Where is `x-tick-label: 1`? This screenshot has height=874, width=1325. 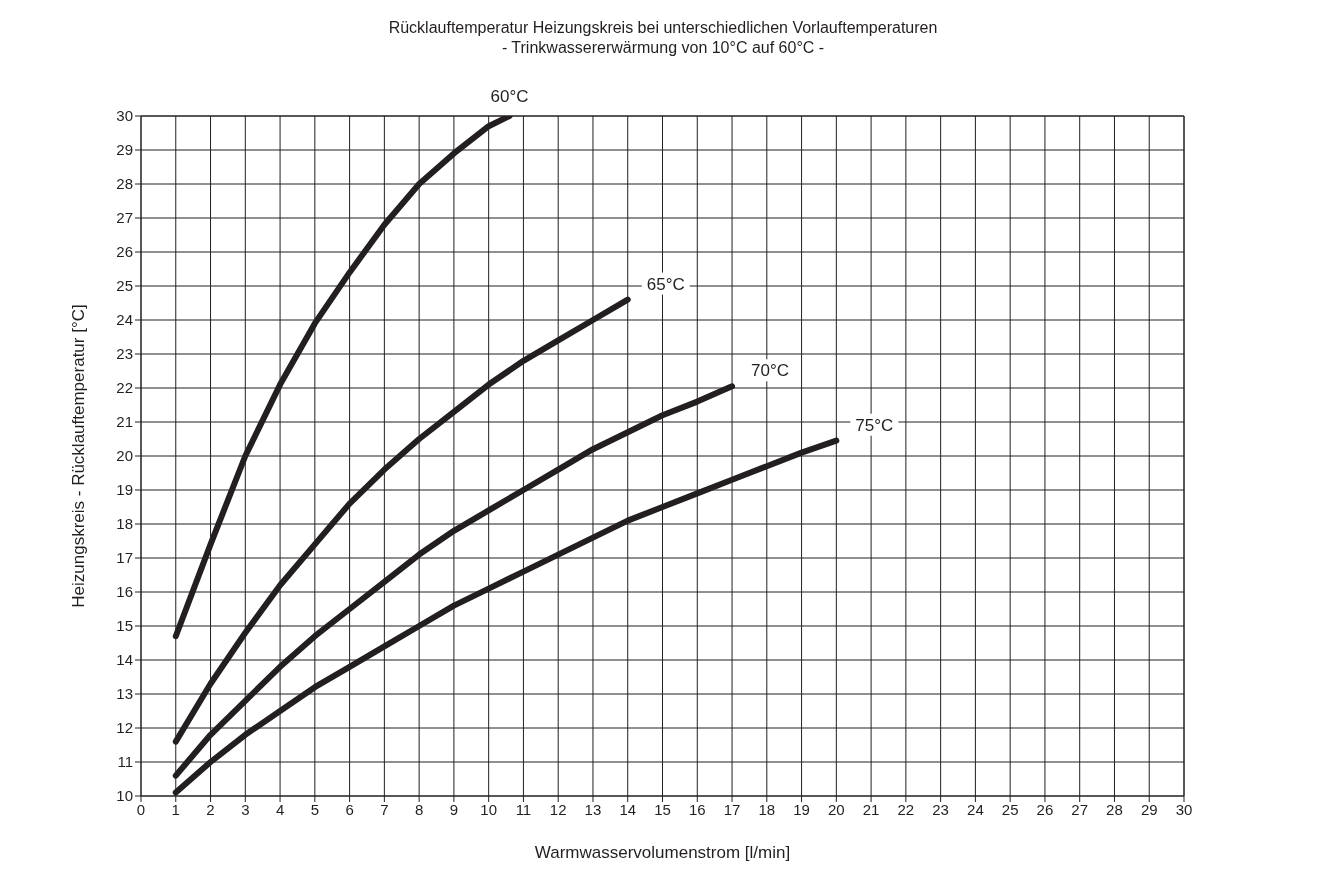 x-tick-label: 1 is located at coordinates (175, 809).